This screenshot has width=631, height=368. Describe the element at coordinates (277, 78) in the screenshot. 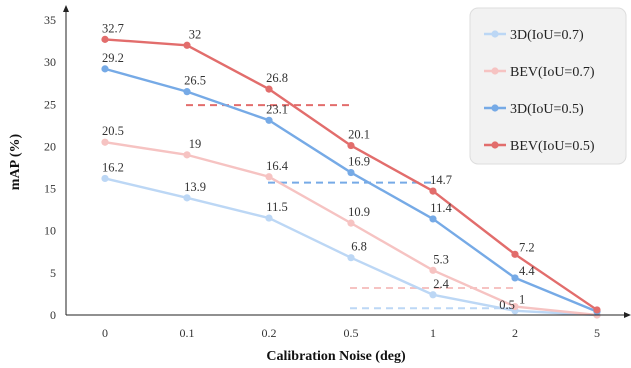

I see `data-label: 26.8` at that location.